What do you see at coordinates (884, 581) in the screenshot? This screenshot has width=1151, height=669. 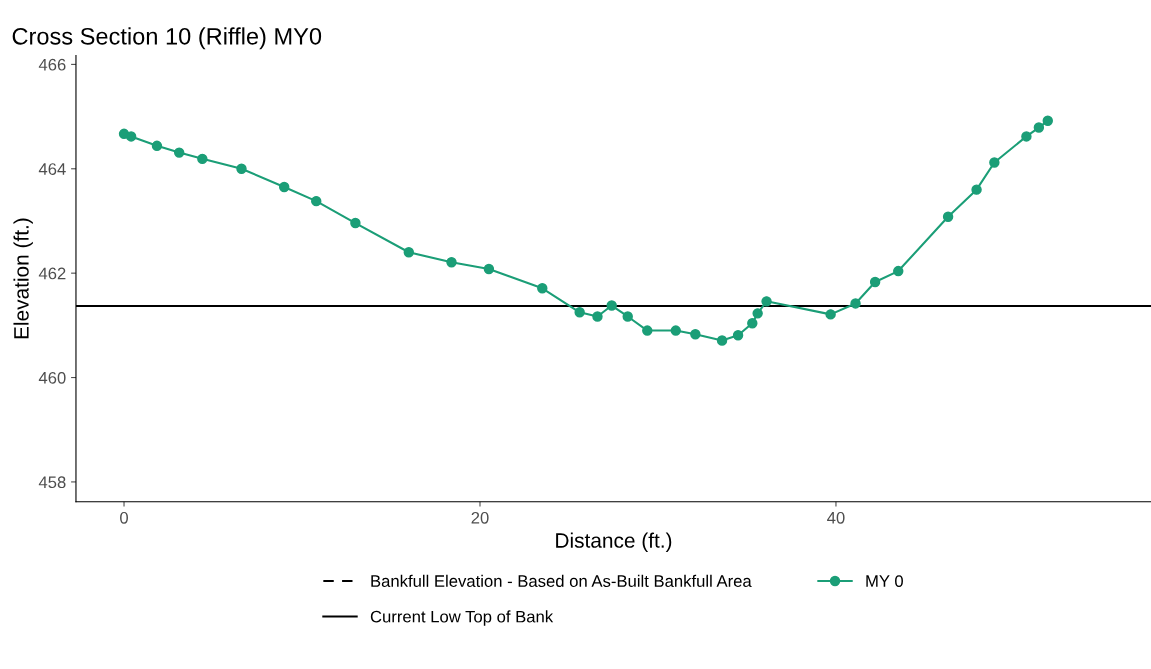 I see `legend-label: MY 0` at bounding box center [884, 581].